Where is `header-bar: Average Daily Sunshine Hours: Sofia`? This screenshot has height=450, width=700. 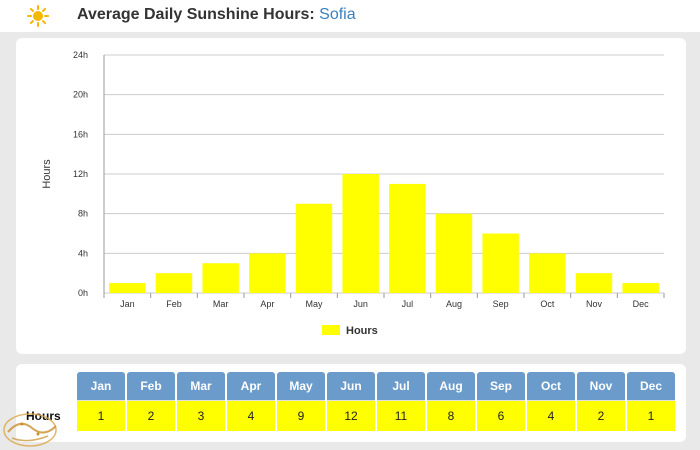
header-bar: Average Daily Sunshine Hours: Sofia is located at coordinates (350, 16).